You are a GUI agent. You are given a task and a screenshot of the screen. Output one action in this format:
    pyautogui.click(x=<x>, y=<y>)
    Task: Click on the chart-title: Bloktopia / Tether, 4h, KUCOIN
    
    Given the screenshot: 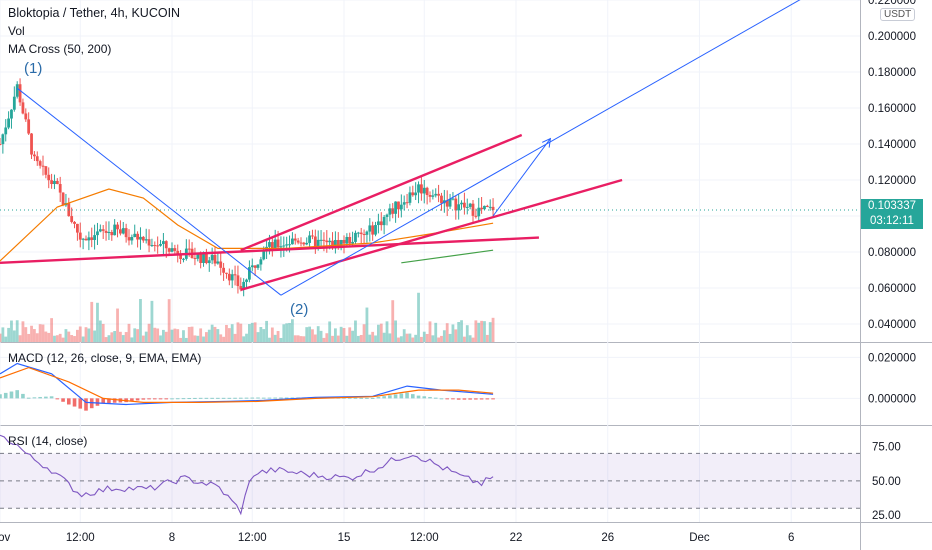 What is the action you would take?
    pyautogui.click(x=94, y=13)
    